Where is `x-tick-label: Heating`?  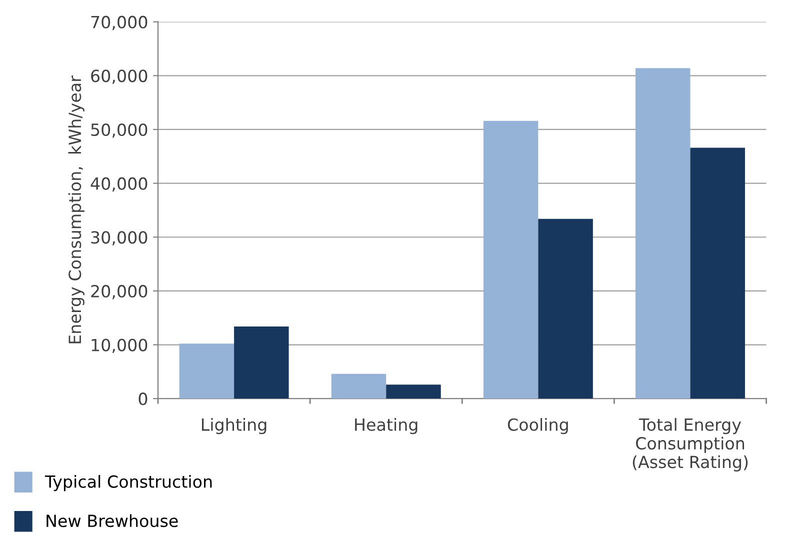
x-tick-label: Heating is located at coordinates (386, 426).